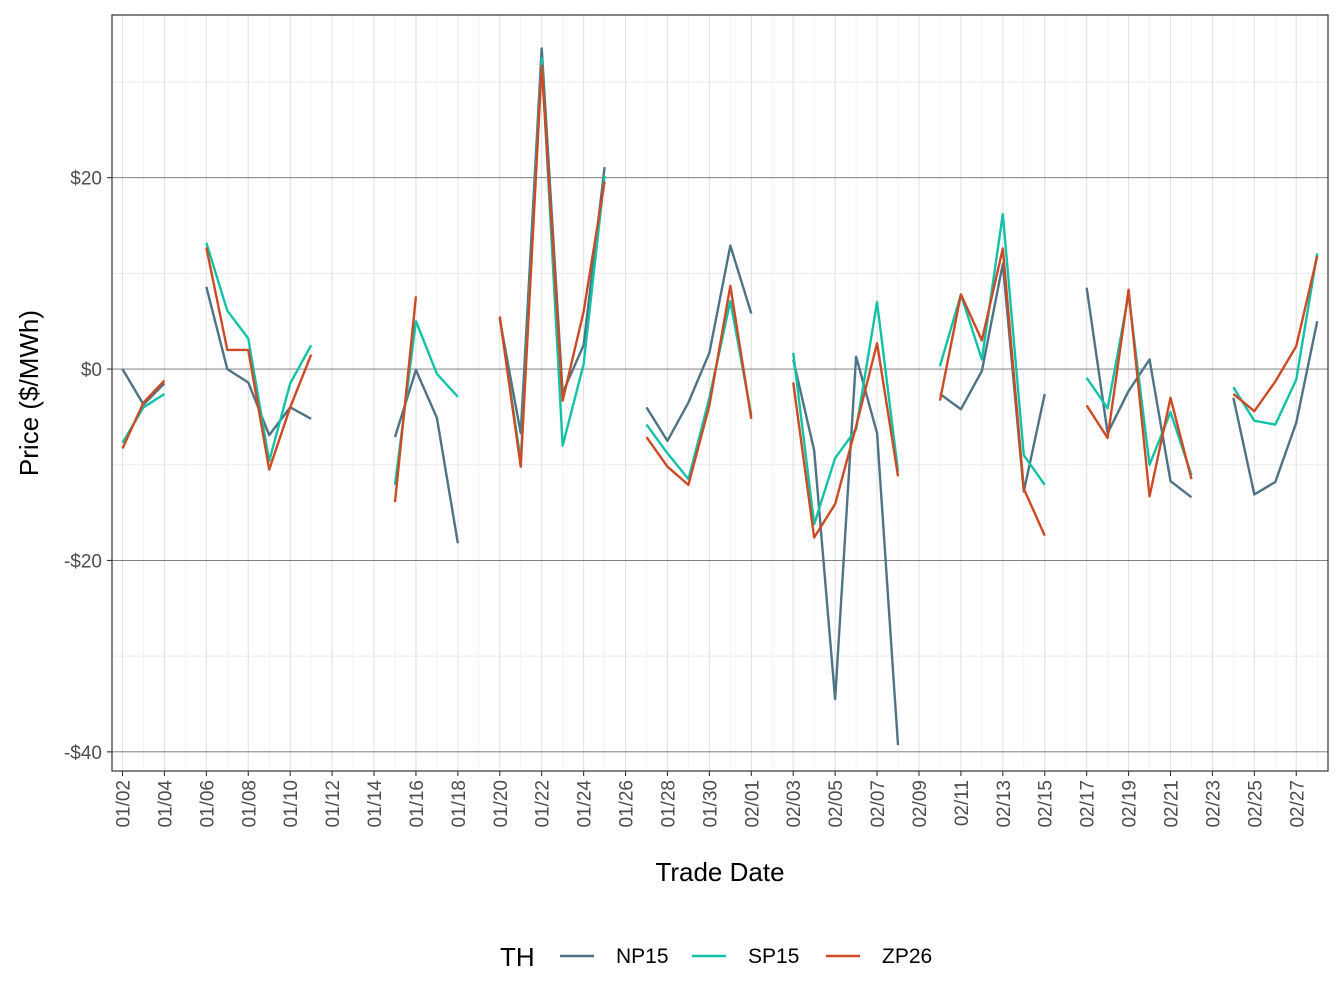 Image resolution: width=1344 pixels, height=1008 pixels. I want to click on y-axis-title: Price ($/MWh), so click(29, 393).